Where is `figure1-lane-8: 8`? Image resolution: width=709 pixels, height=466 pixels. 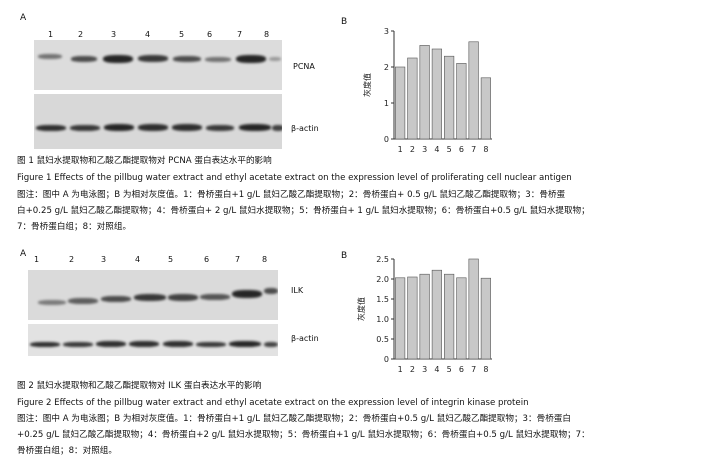
figure1-lane-8: 8 is located at coordinates (267, 34).